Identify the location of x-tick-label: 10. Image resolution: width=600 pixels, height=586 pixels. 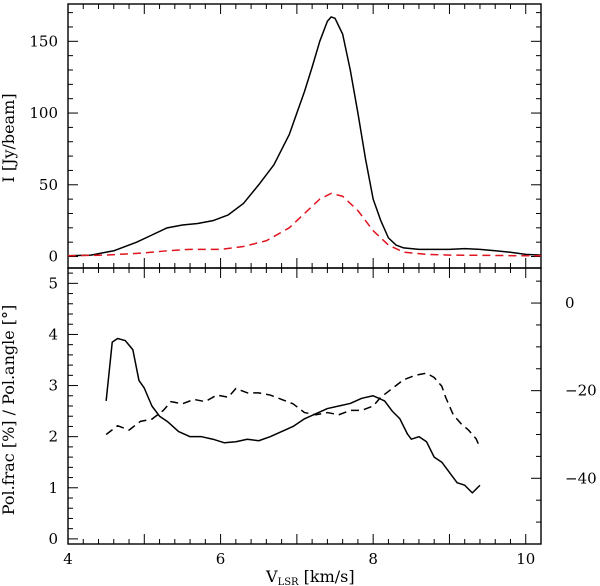
(525, 559).